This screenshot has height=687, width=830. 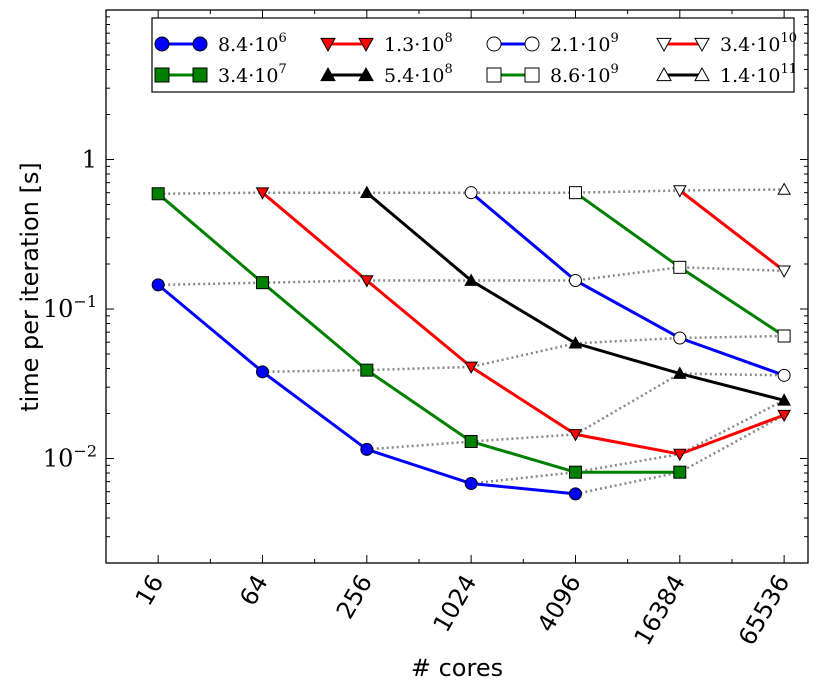 I want to click on legend-label: 3.4·107, so click(x=252, y=74).